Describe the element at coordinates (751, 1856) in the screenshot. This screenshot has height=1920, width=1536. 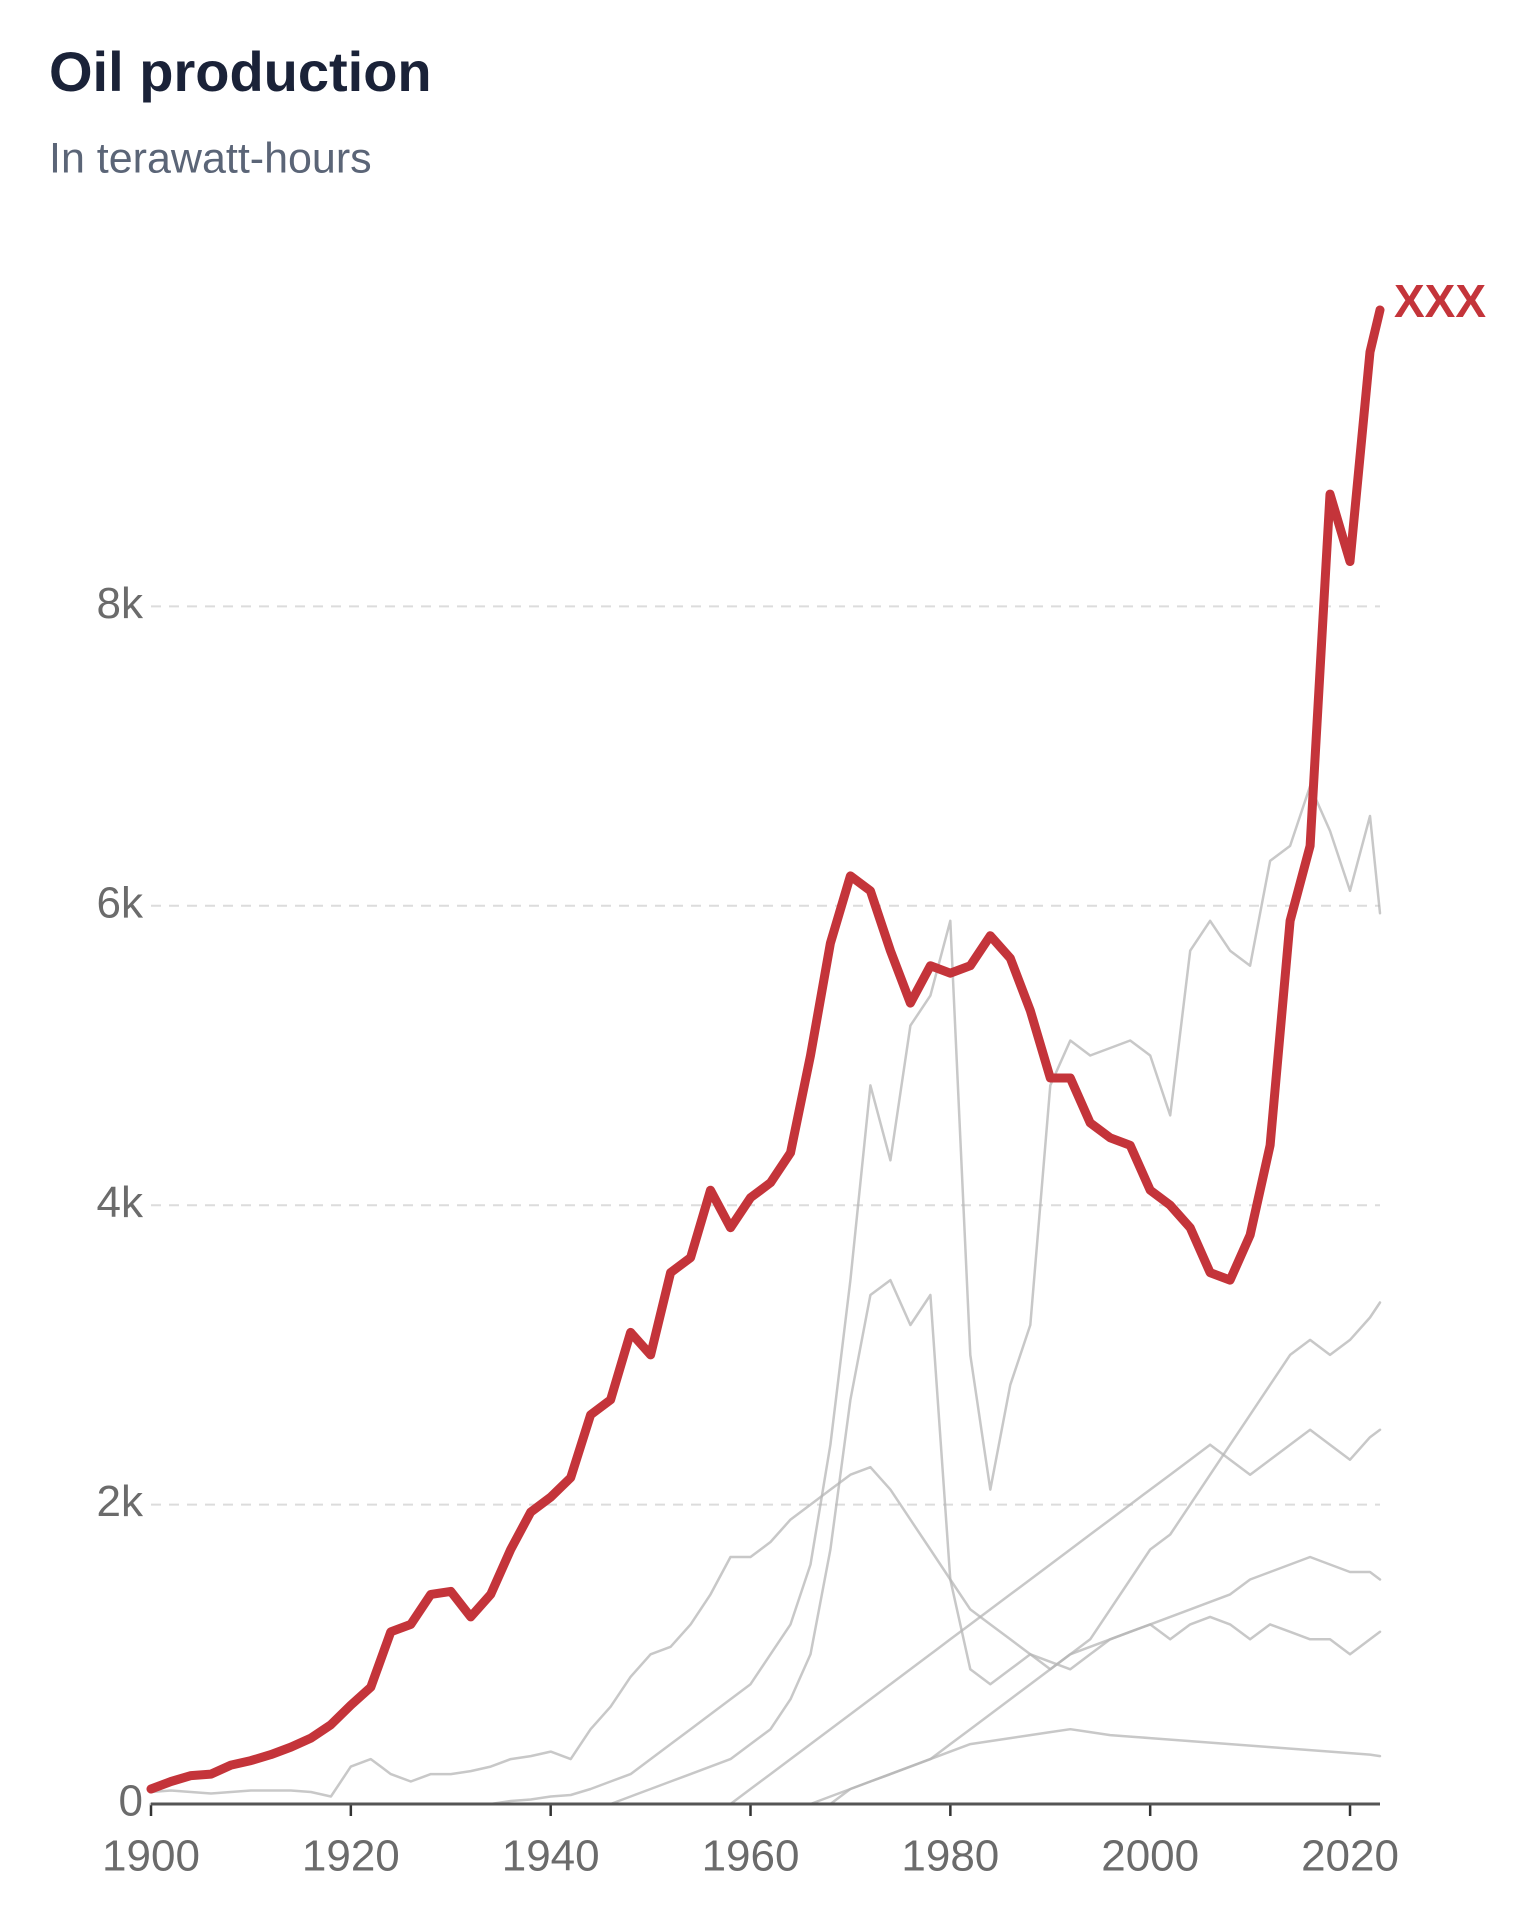
I see `x-tick-label: 1960` at that location.